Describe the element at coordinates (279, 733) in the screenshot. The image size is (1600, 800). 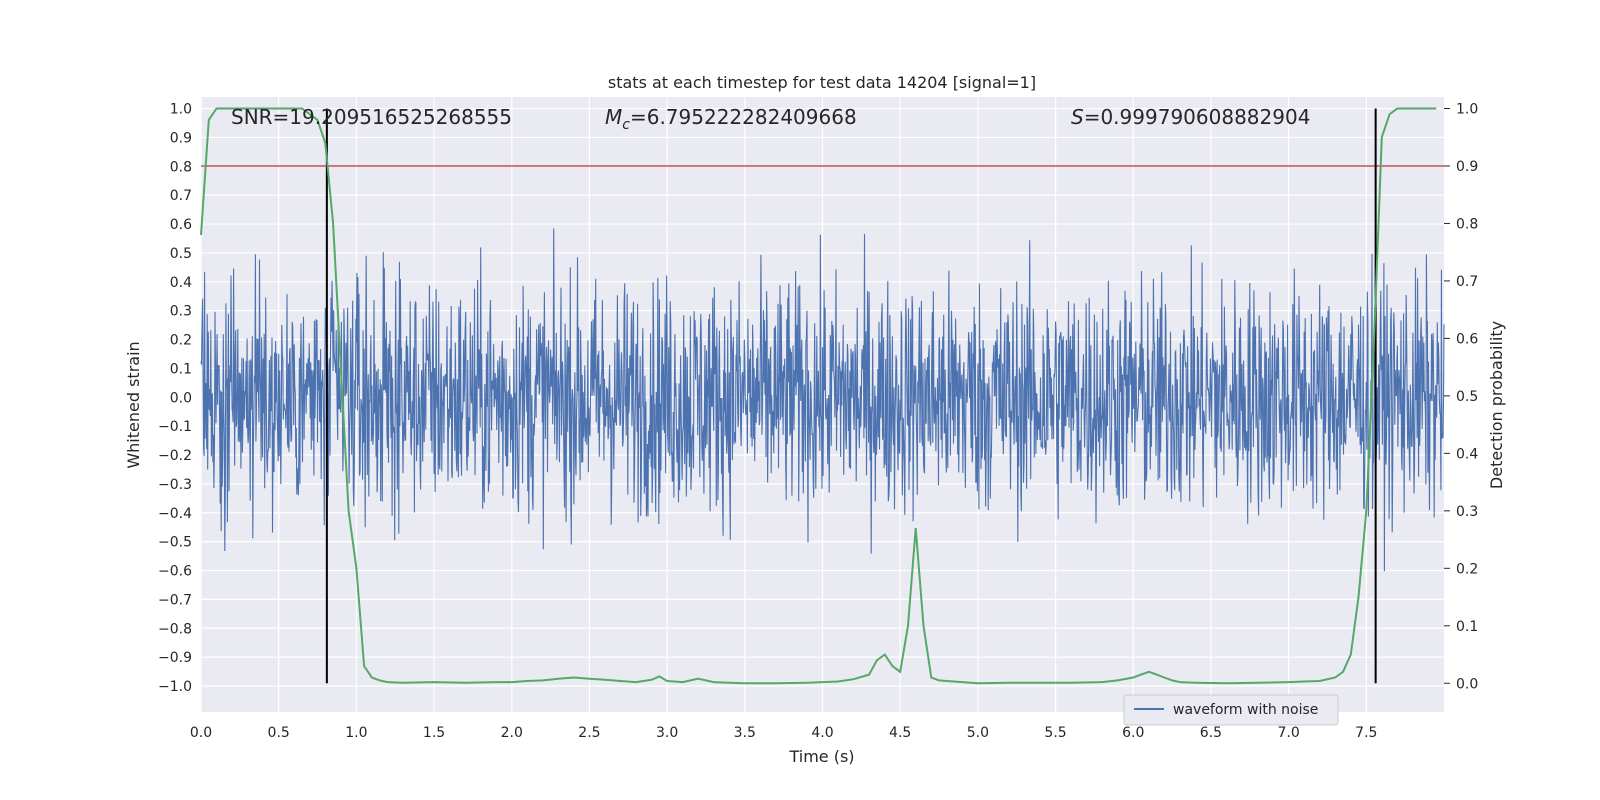
I see `x-tick-label: 0.5` at that location.